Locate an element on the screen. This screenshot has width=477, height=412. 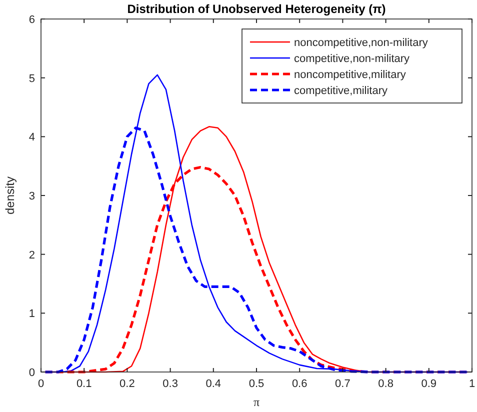
y-tick-label: 2 is located at coordinates (31, 255).